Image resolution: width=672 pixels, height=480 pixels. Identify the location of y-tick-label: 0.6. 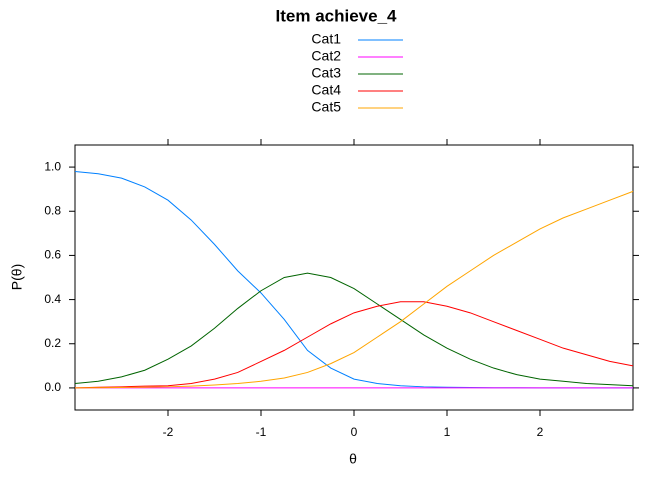
(52, 255).